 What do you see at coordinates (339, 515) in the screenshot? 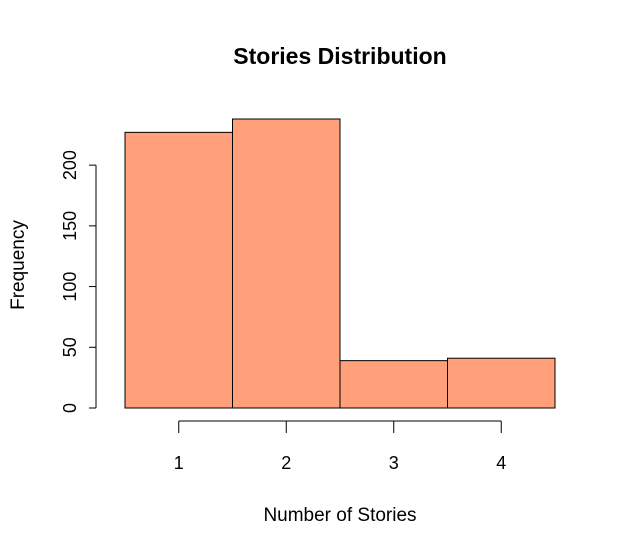
I see `x-axis-label: Number of Stories` at bounding box center [339, 515].